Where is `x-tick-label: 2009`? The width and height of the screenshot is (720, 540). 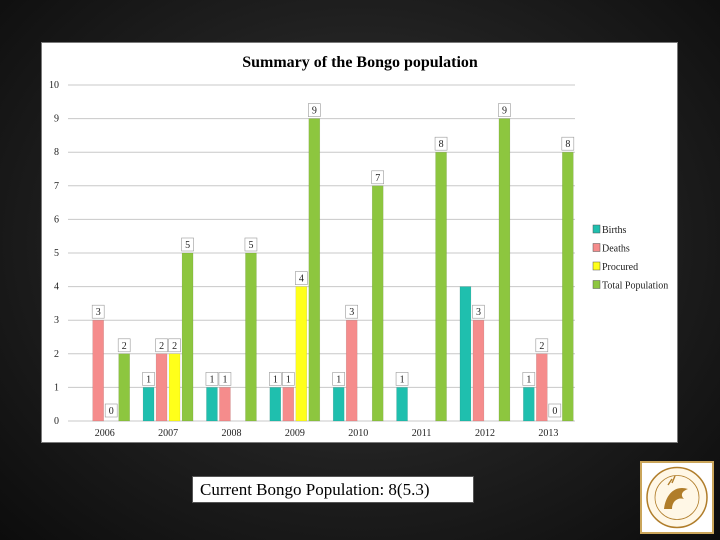
x-tick-label: 2009 is located at coordinates (295, 433).